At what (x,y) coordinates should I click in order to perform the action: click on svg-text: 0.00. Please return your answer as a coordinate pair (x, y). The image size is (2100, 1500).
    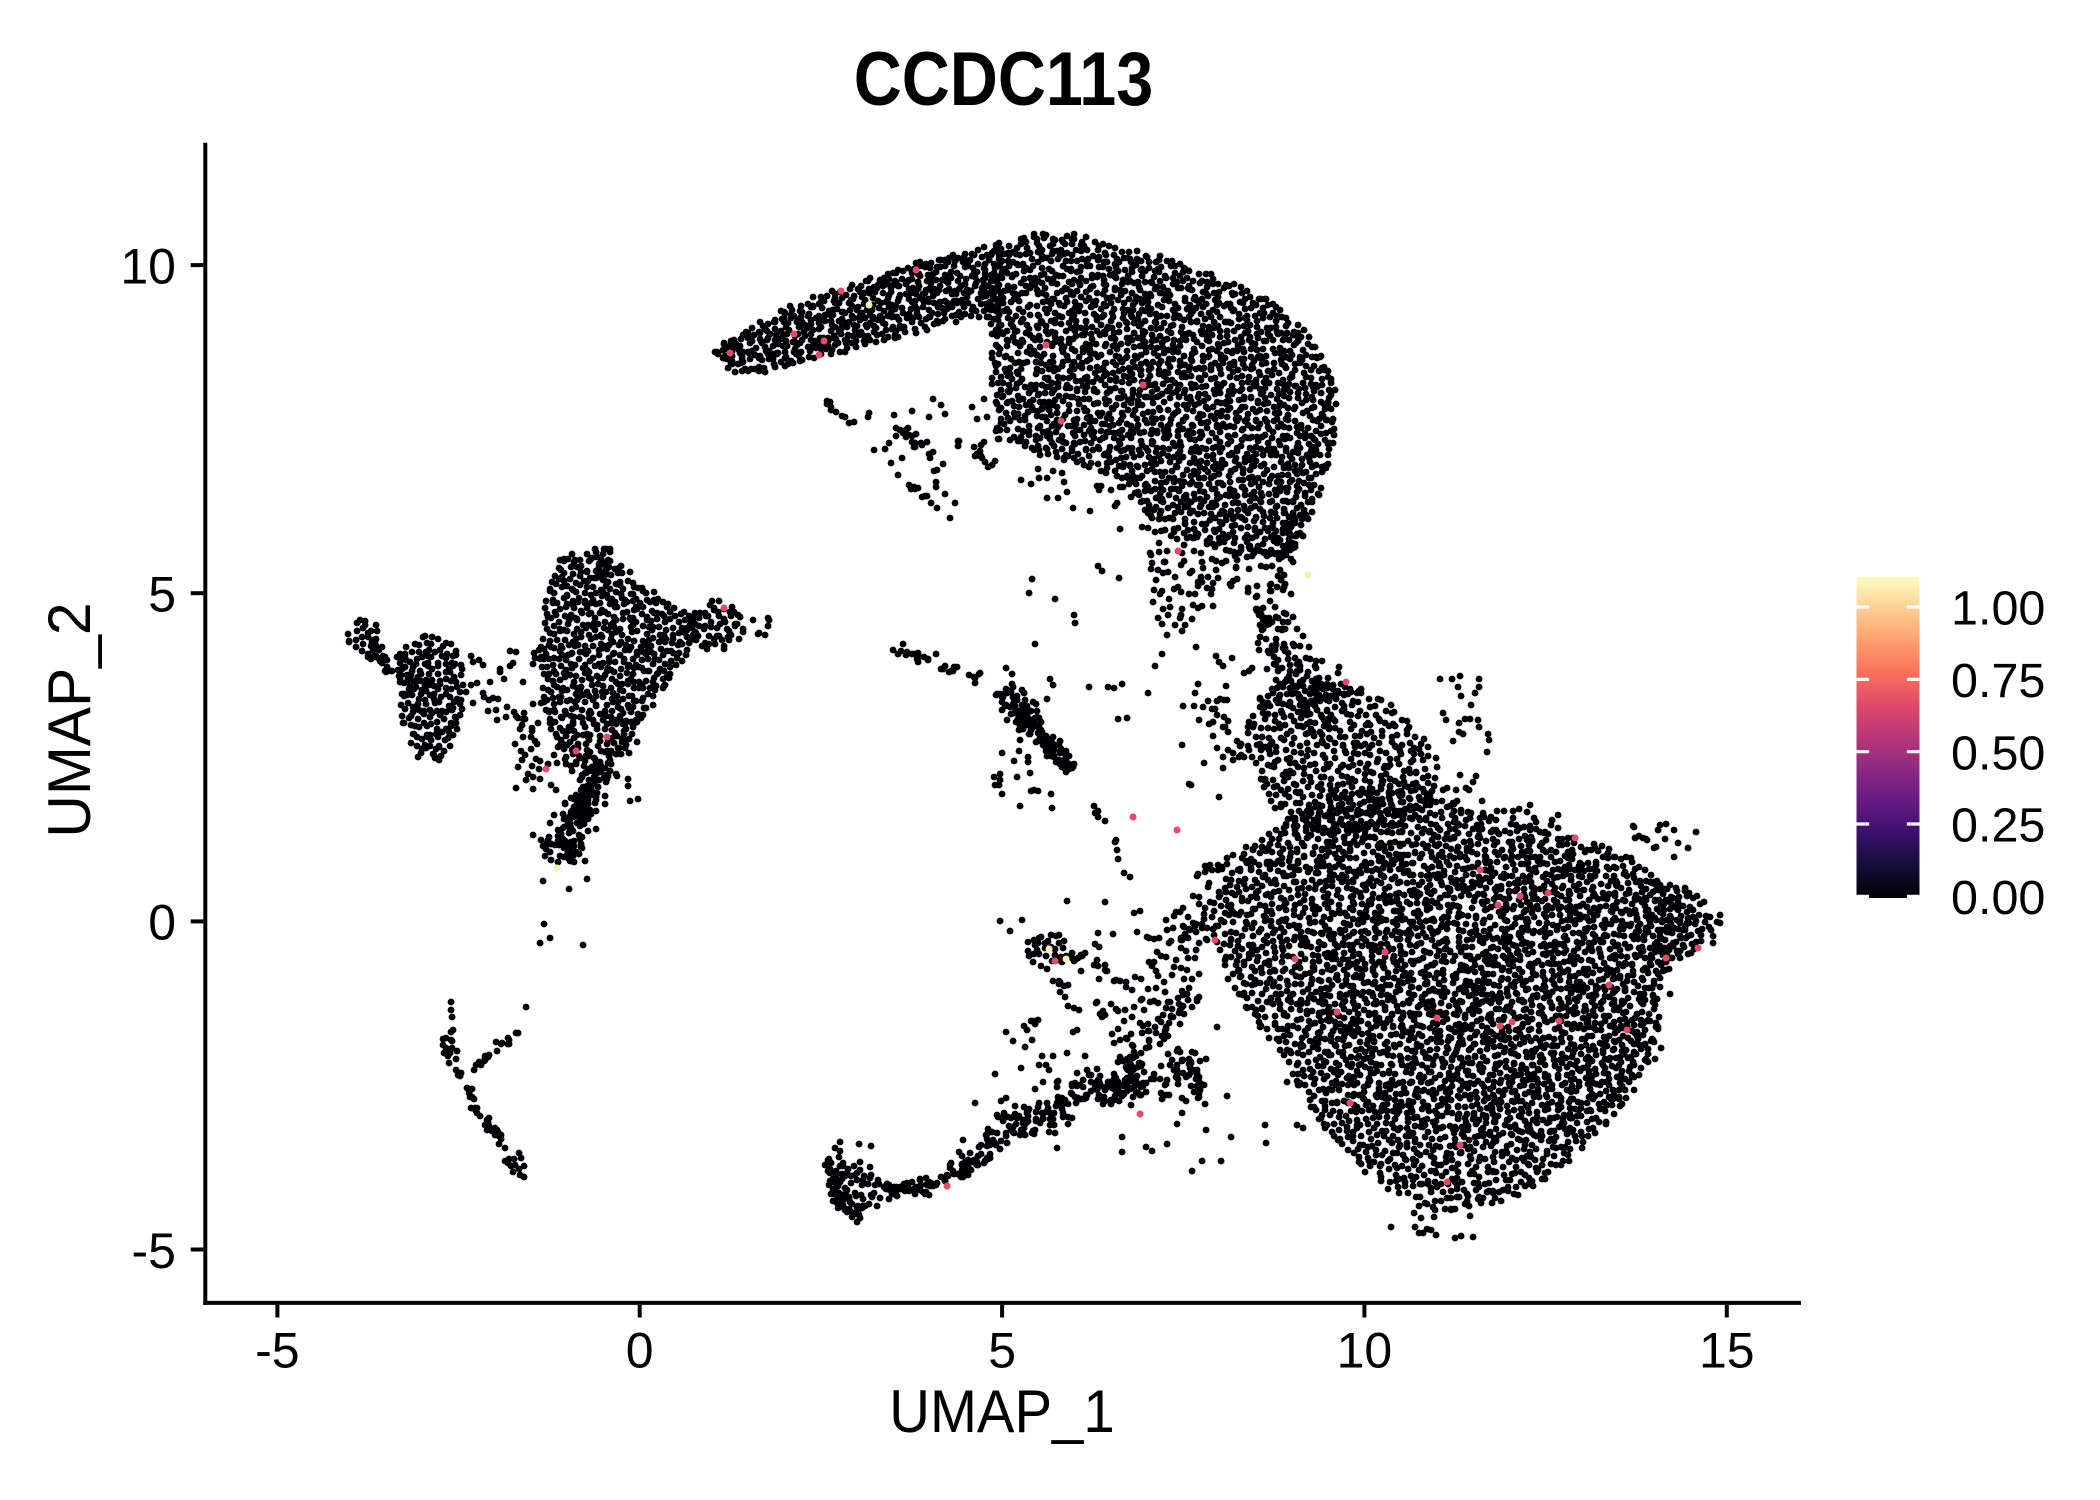
    Looking at the image, I should click on (1998, 898).